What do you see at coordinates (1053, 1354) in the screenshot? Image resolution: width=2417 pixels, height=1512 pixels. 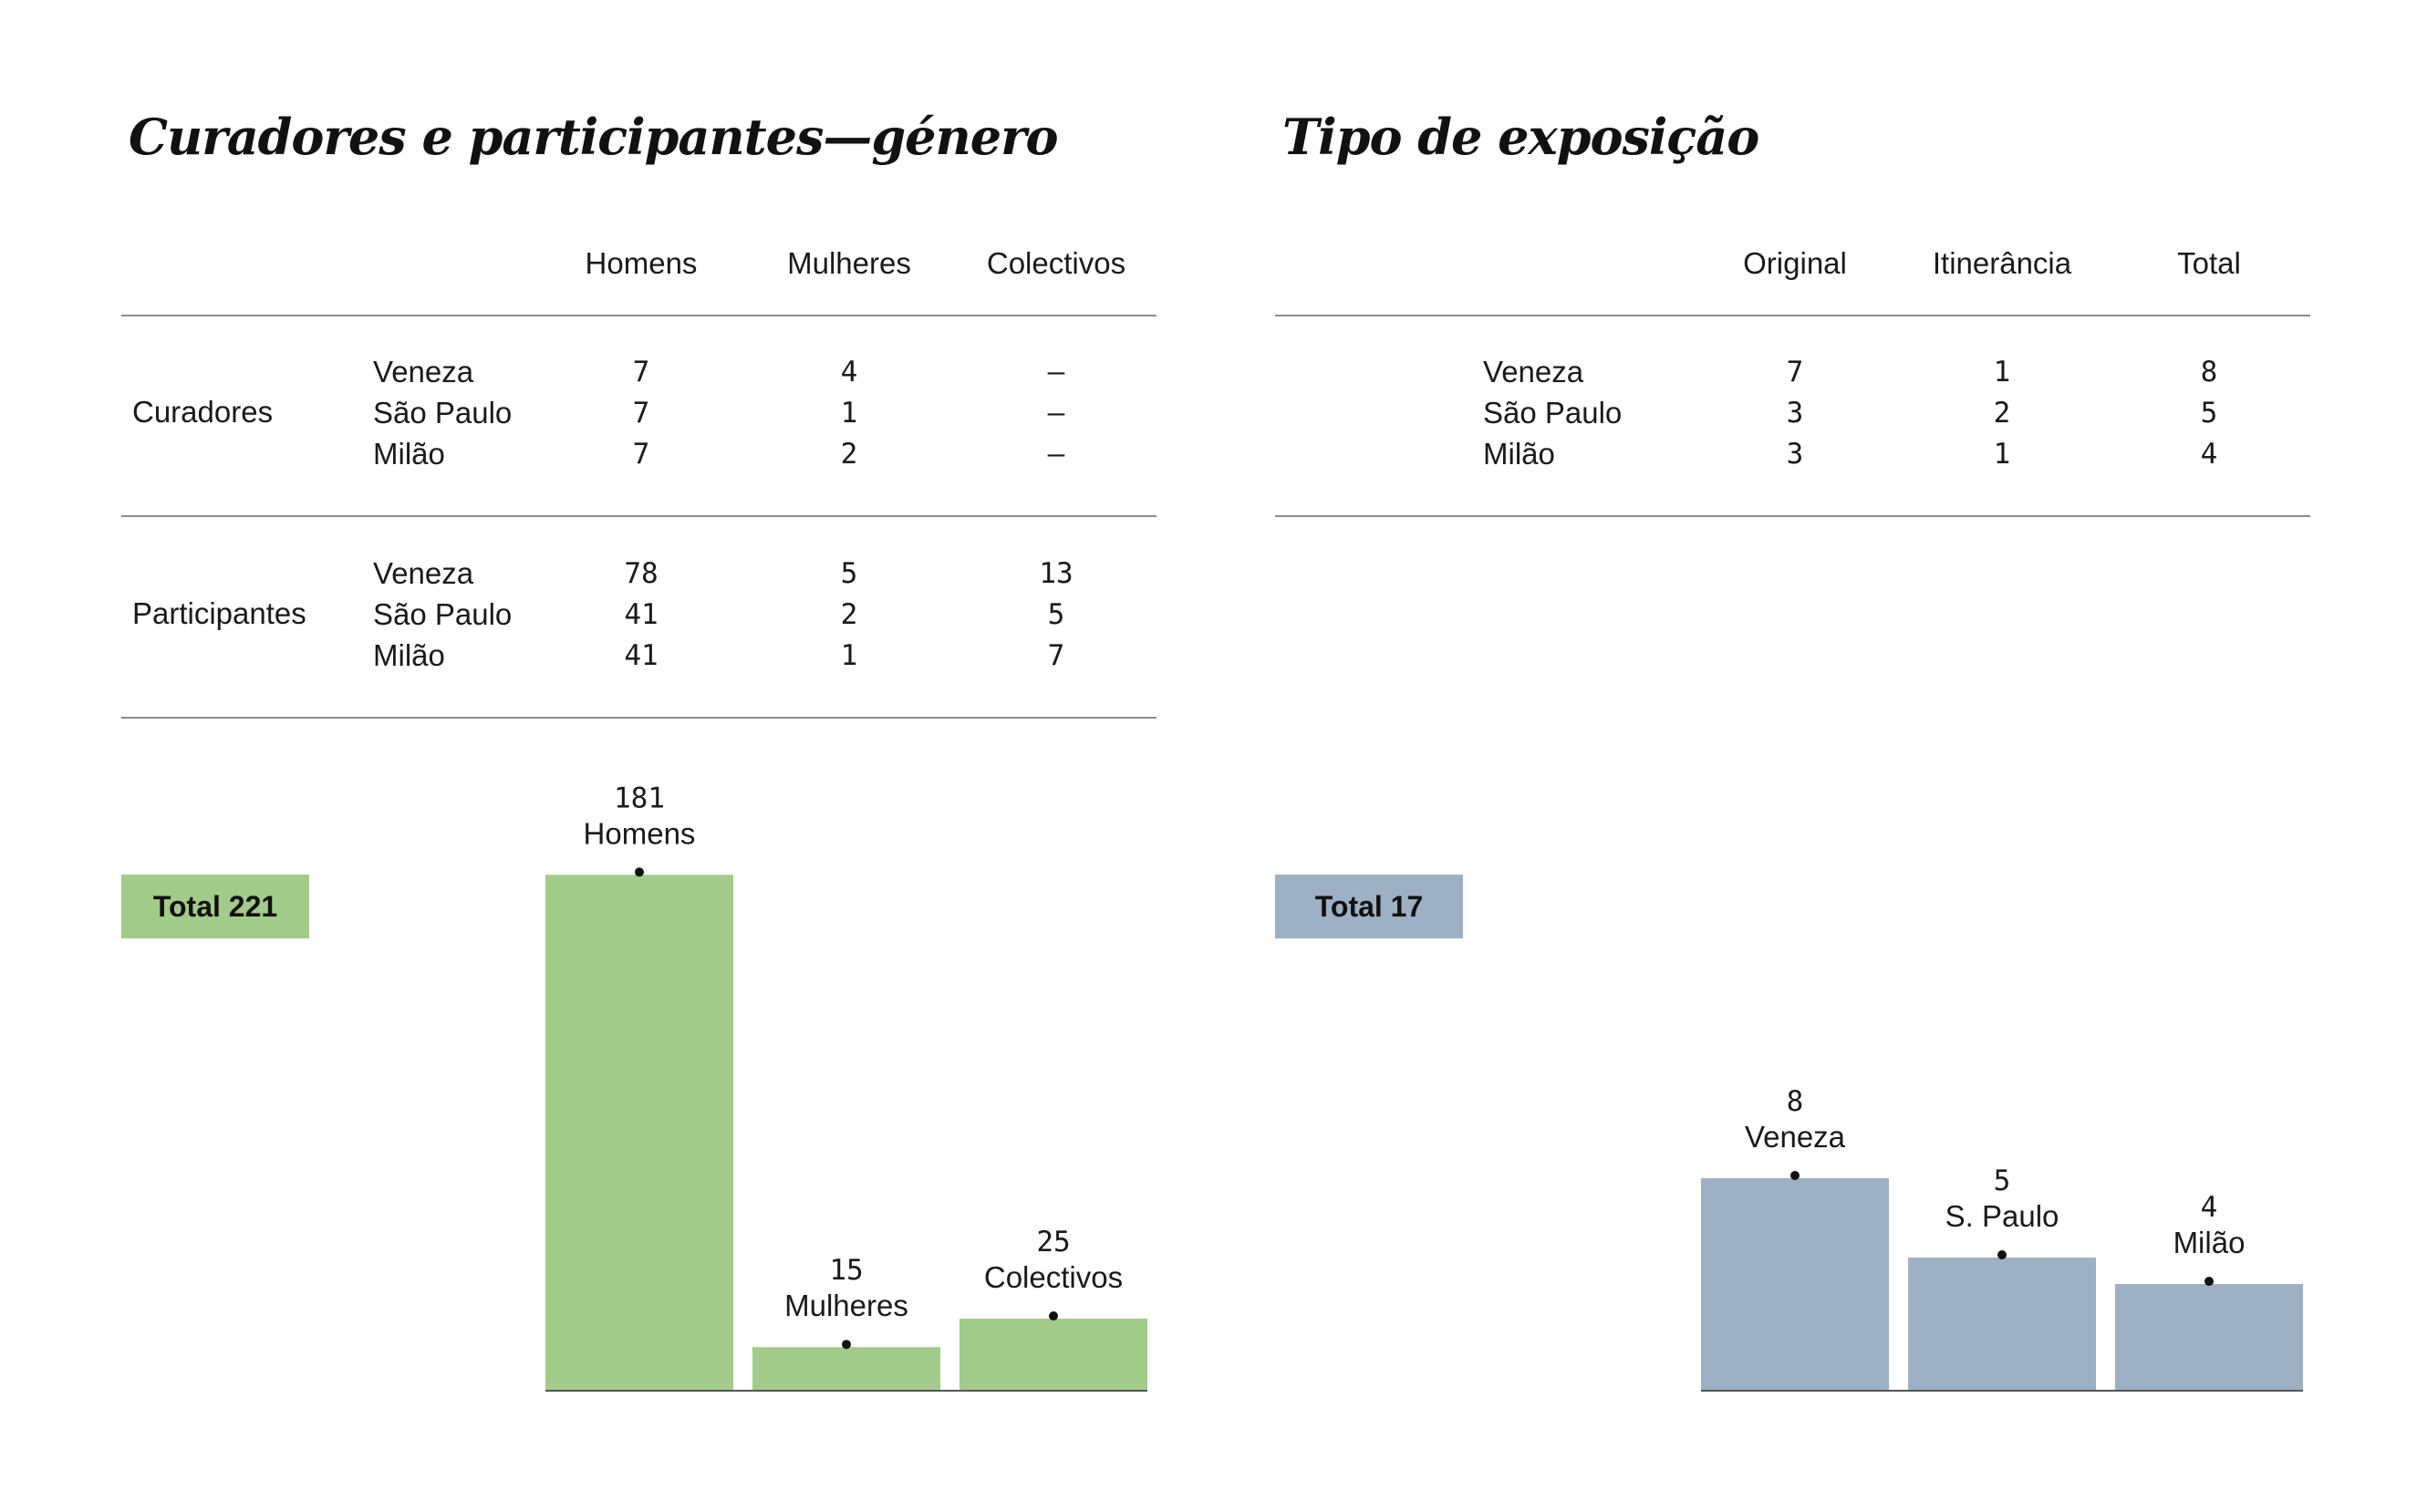 I see `bar-colectivos` at bounding box center [1053, 1354].